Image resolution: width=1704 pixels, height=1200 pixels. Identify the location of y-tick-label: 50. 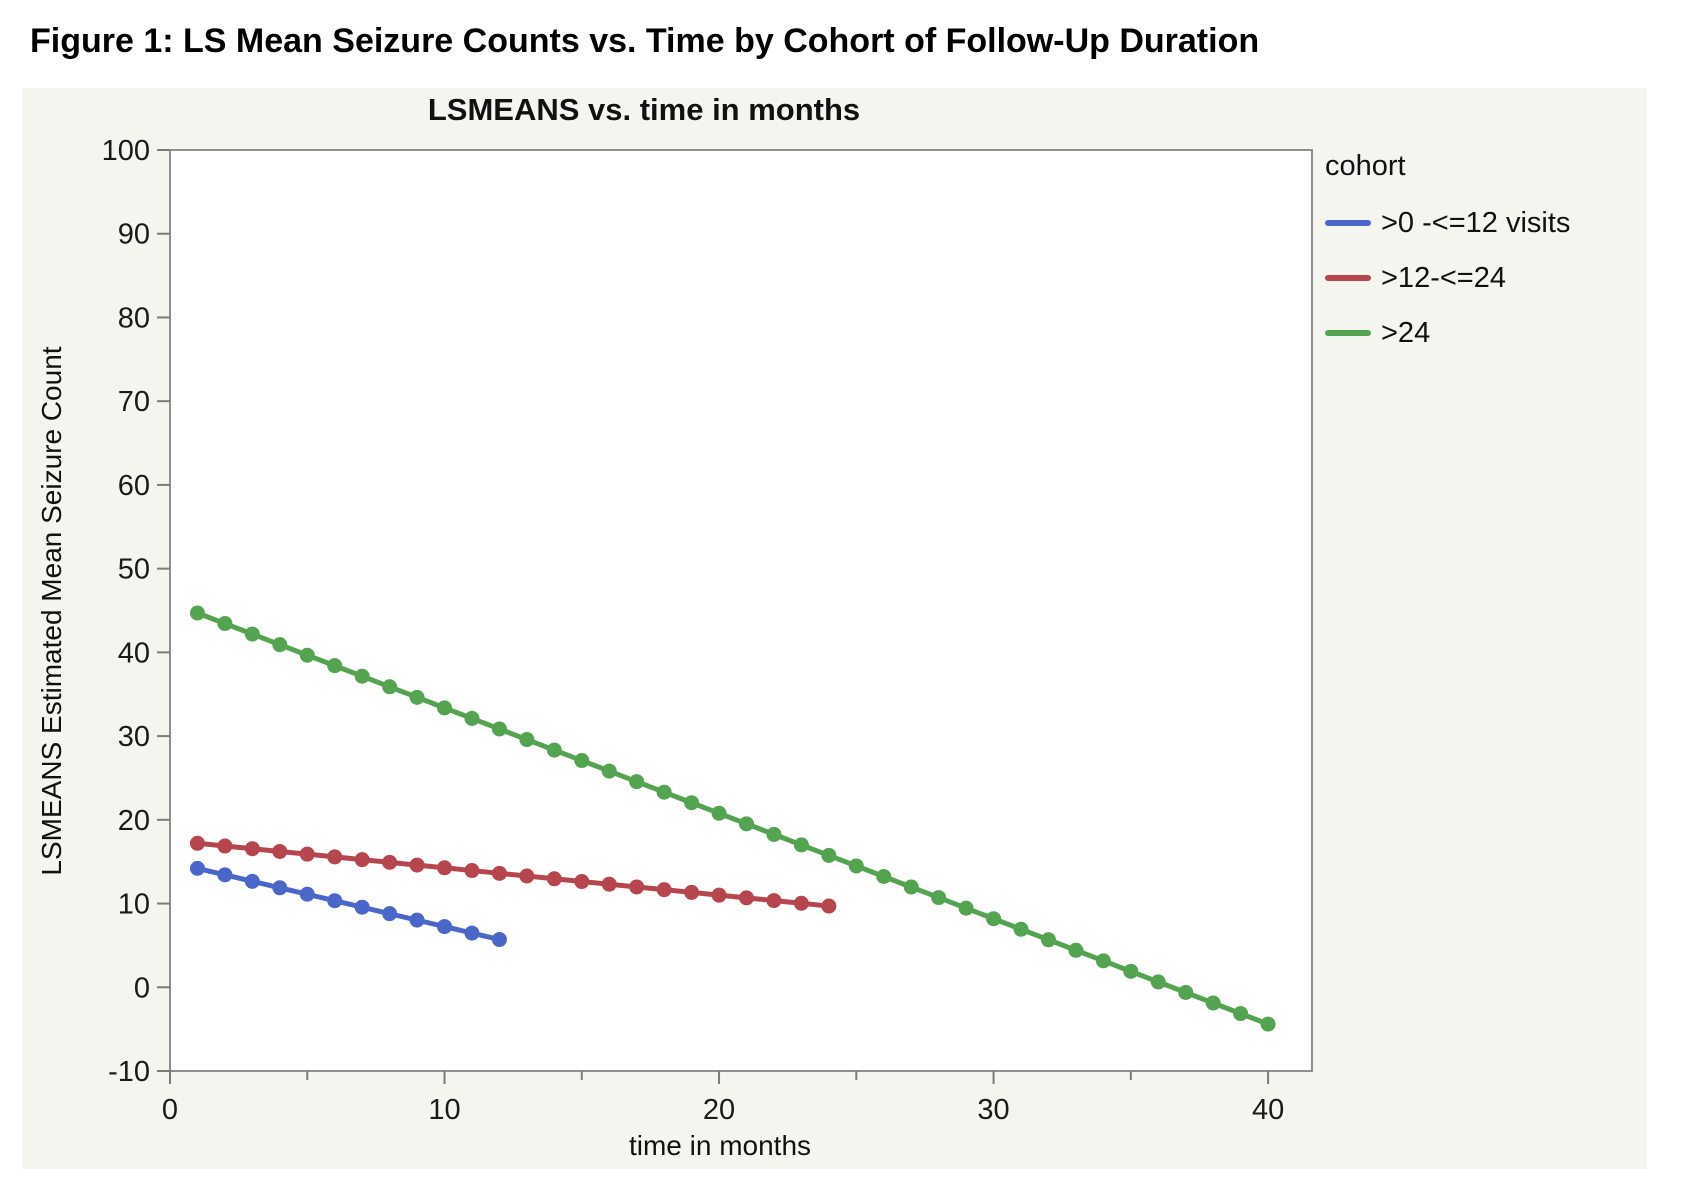
(134, 570).